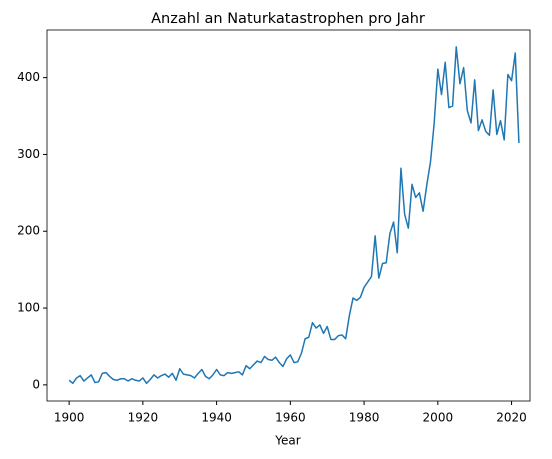 This screenshot has width=552, height=459. Describe the element at coordinates (438, 418) in the screenshot. I see `x-tick-label: 2000` at that location.